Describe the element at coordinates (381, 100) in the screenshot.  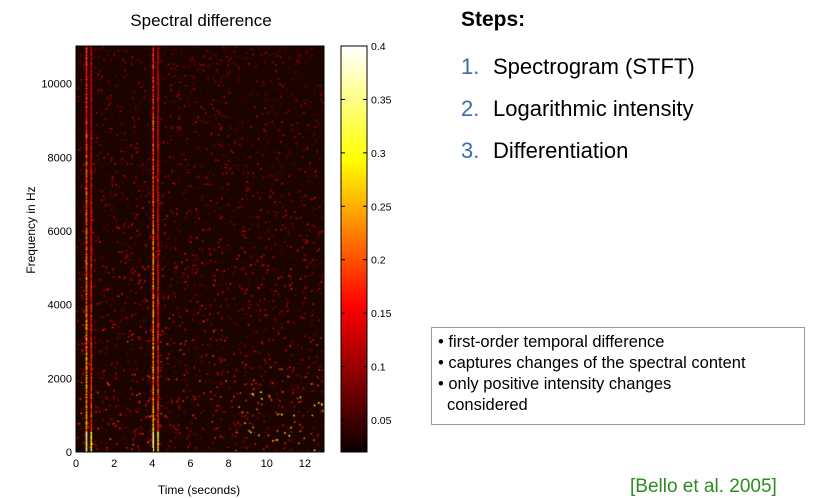
I see `colorbar-tick-label: 0.35` at that location.